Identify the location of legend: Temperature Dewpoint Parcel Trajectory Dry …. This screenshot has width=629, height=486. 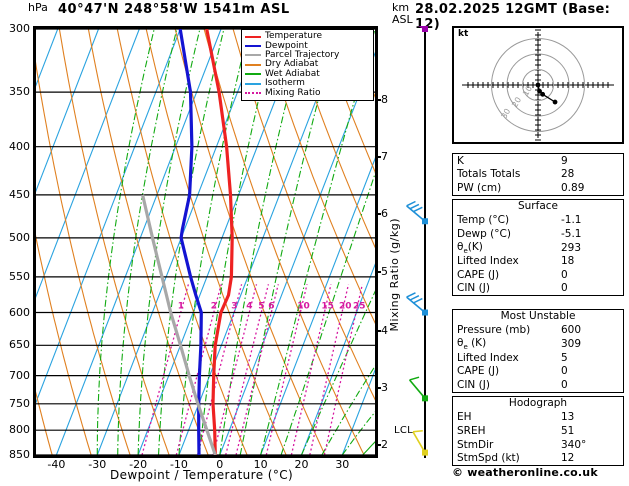
(307, 65).